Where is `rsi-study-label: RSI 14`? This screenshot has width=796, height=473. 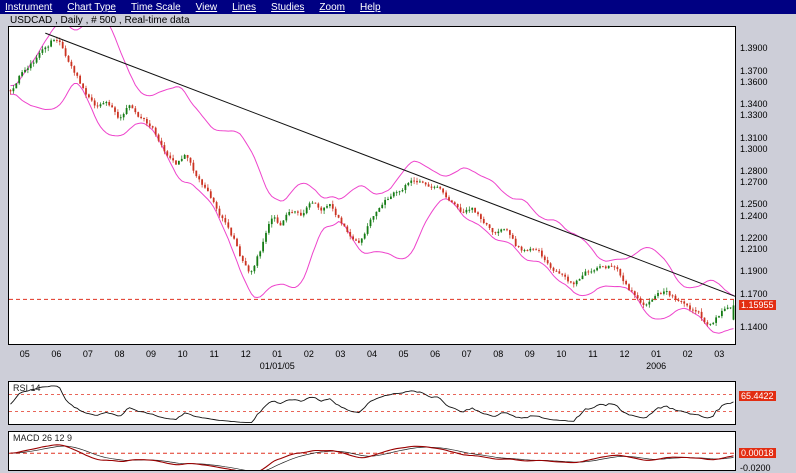
rsi-study-label: RSI 14 is located at coordinates (27, 388).